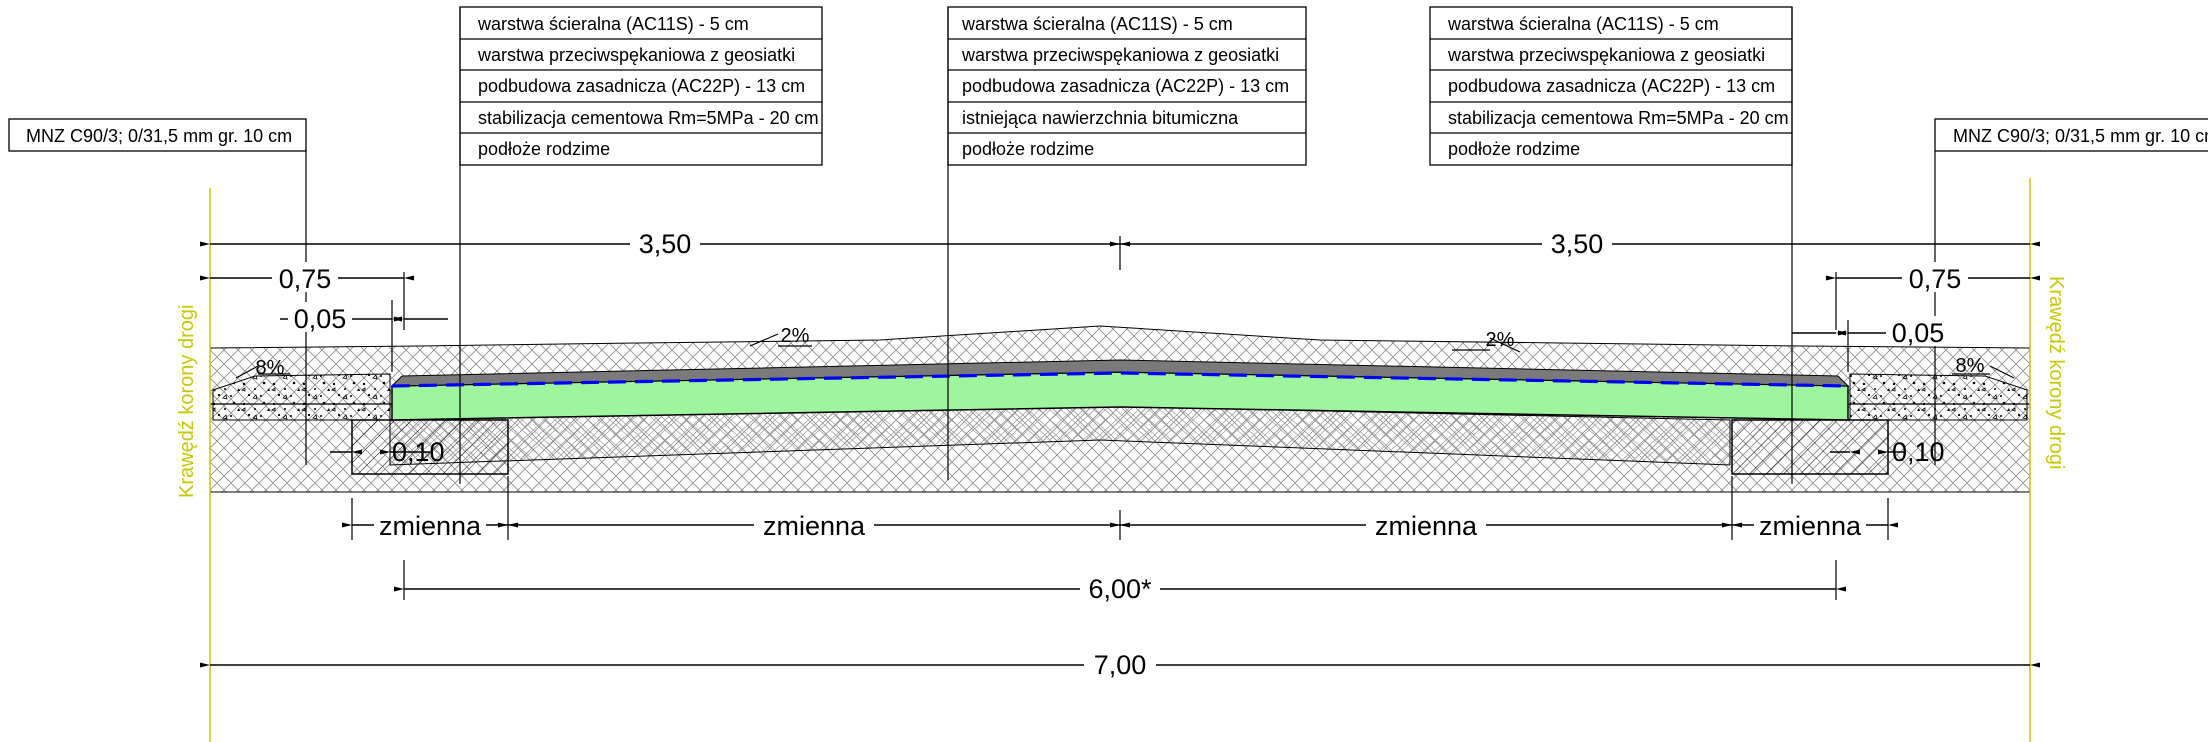 The width and height of the screenshot is (2208, 742). I want to click on slope-left-lane-line, so click(764, 340).